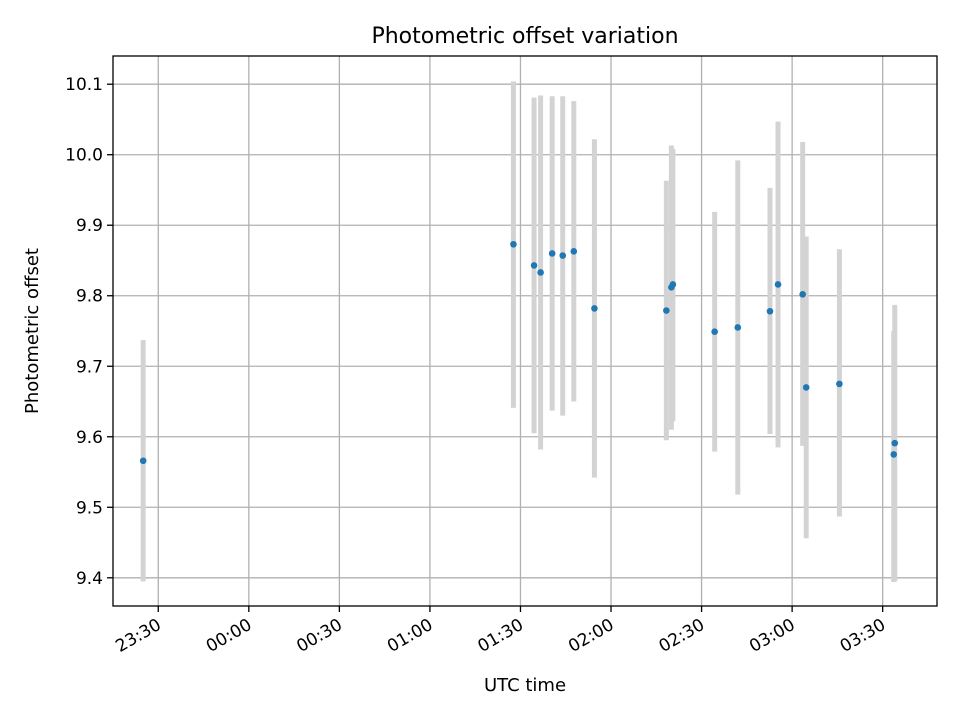 The height and width of the screenshot is (720, 960). Describe the element at coordinates (89, 438) in the screenshot. I see `y-tick-label: 9.6` at that location.